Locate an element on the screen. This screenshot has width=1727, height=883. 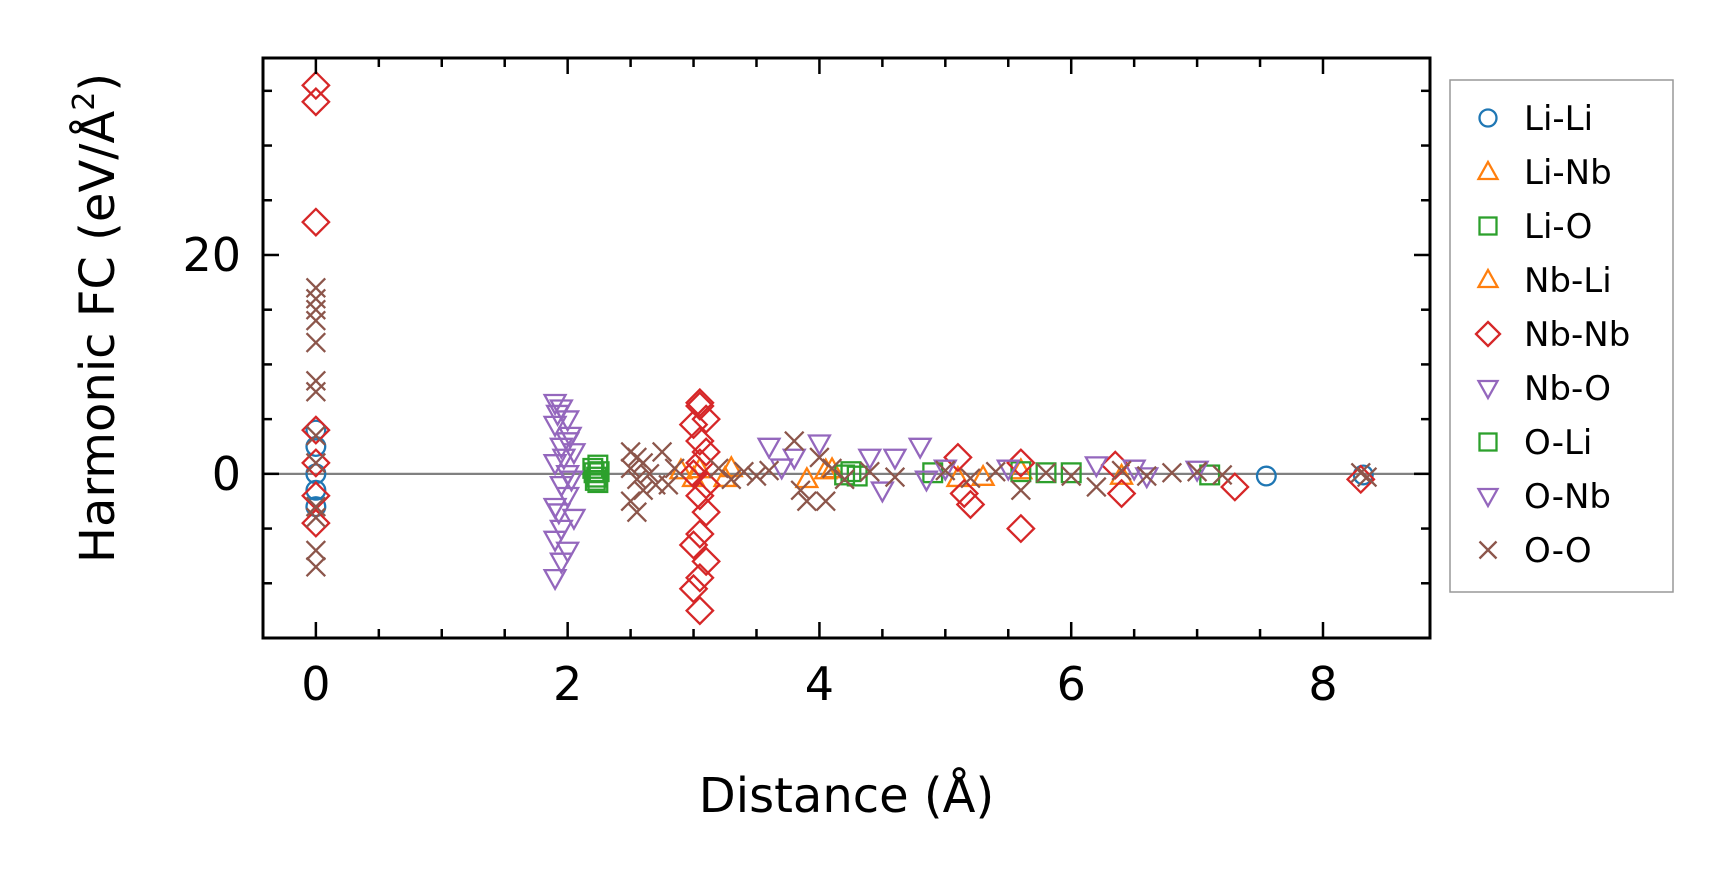
y-axis-label-superscript: 2 is located at coordinates (84, 101).